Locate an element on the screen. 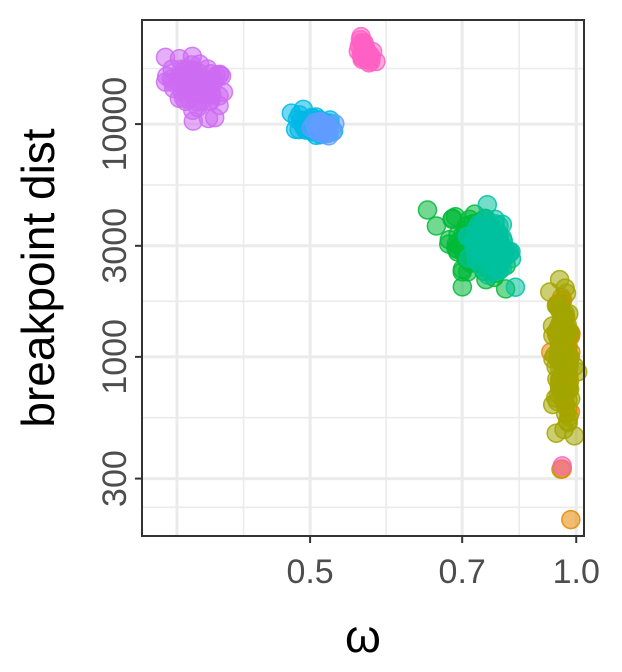 This screenshot has height=672, width=622. x-tick-label: 1.0 is located at coordinates (576, 572).